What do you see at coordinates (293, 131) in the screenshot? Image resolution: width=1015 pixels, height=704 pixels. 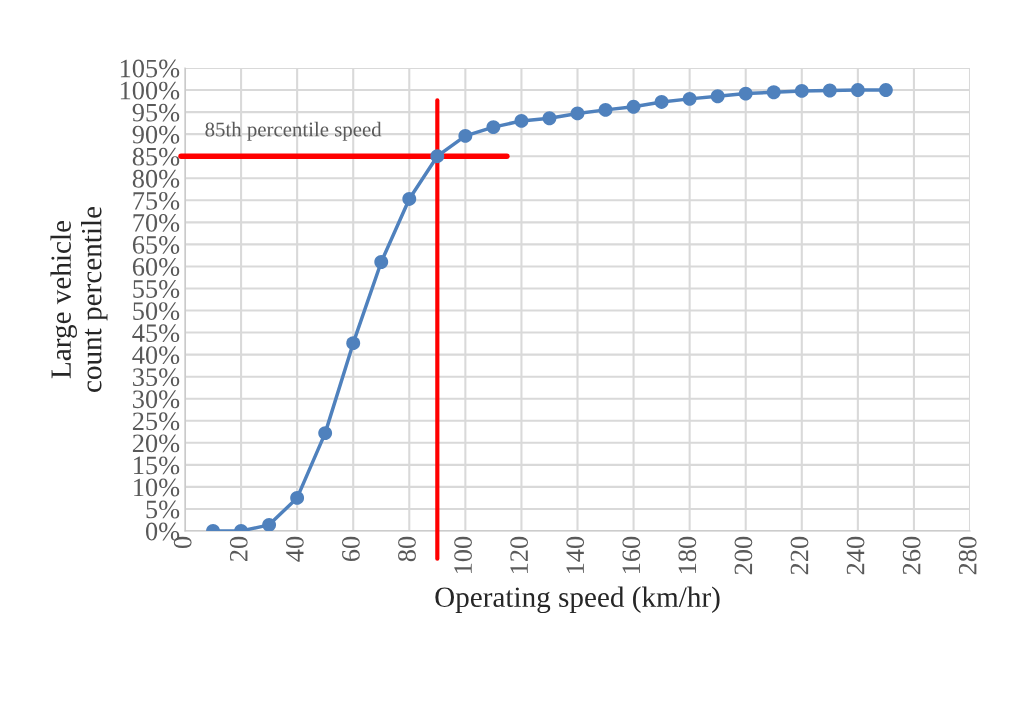 I see `ref-line-label: 85th percentile speed` at bounding box center [293, 131].